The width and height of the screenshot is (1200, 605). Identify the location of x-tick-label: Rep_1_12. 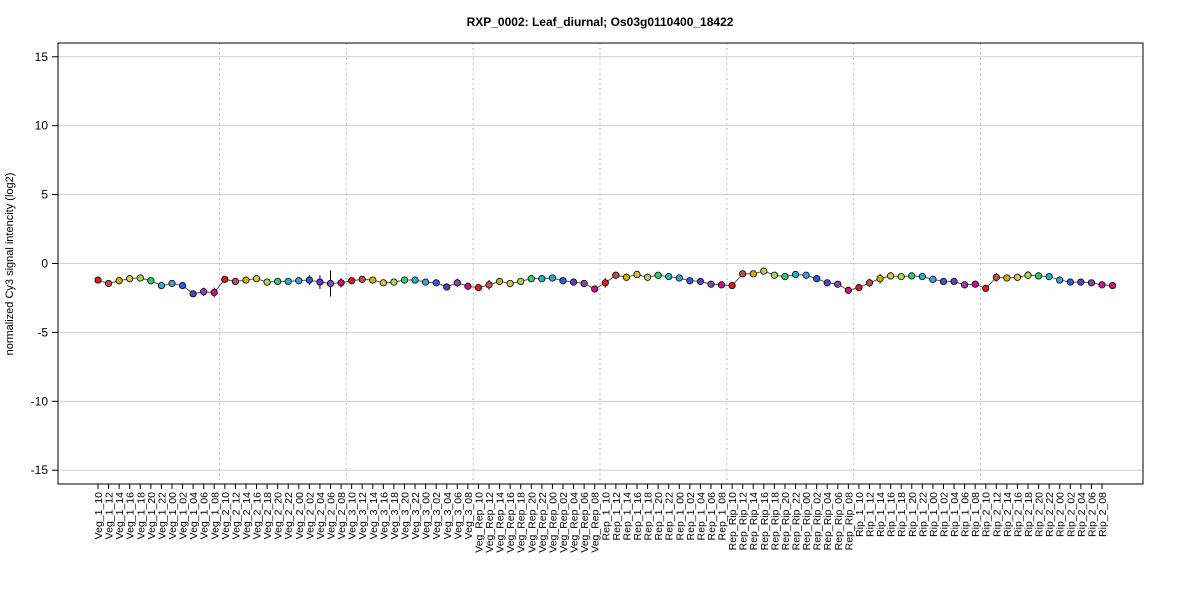
(617, 516).